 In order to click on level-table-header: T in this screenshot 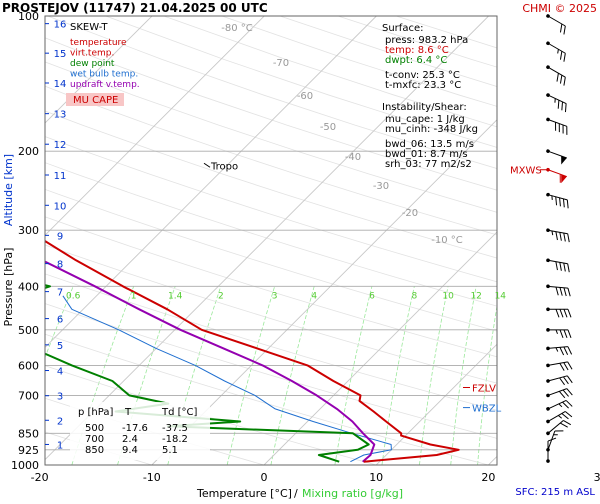, I will do `click(128, 412)`.